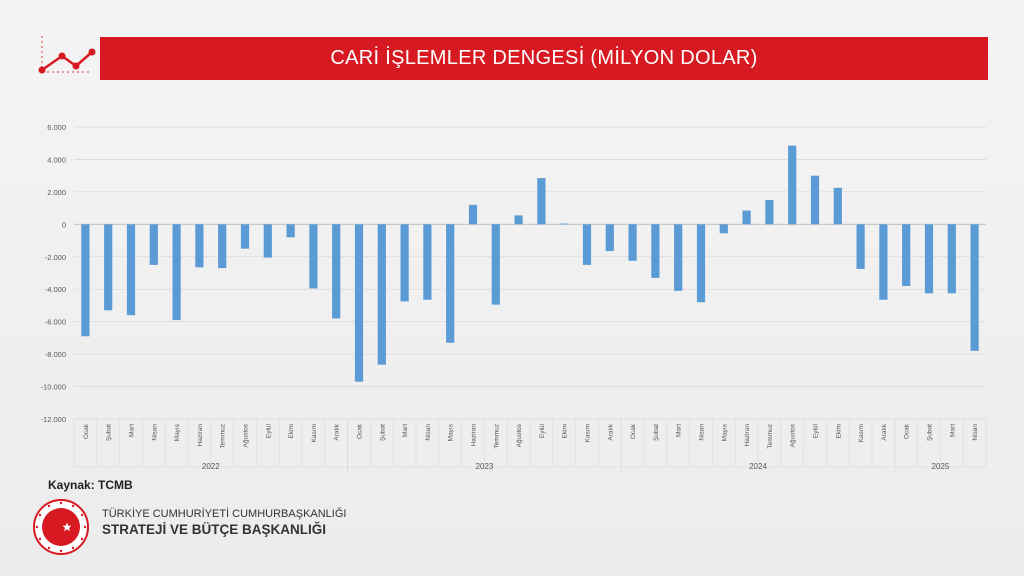 The height and width of the screenshot is (576, 1024). I want to click on year-label: 2023, so click(485, 466).